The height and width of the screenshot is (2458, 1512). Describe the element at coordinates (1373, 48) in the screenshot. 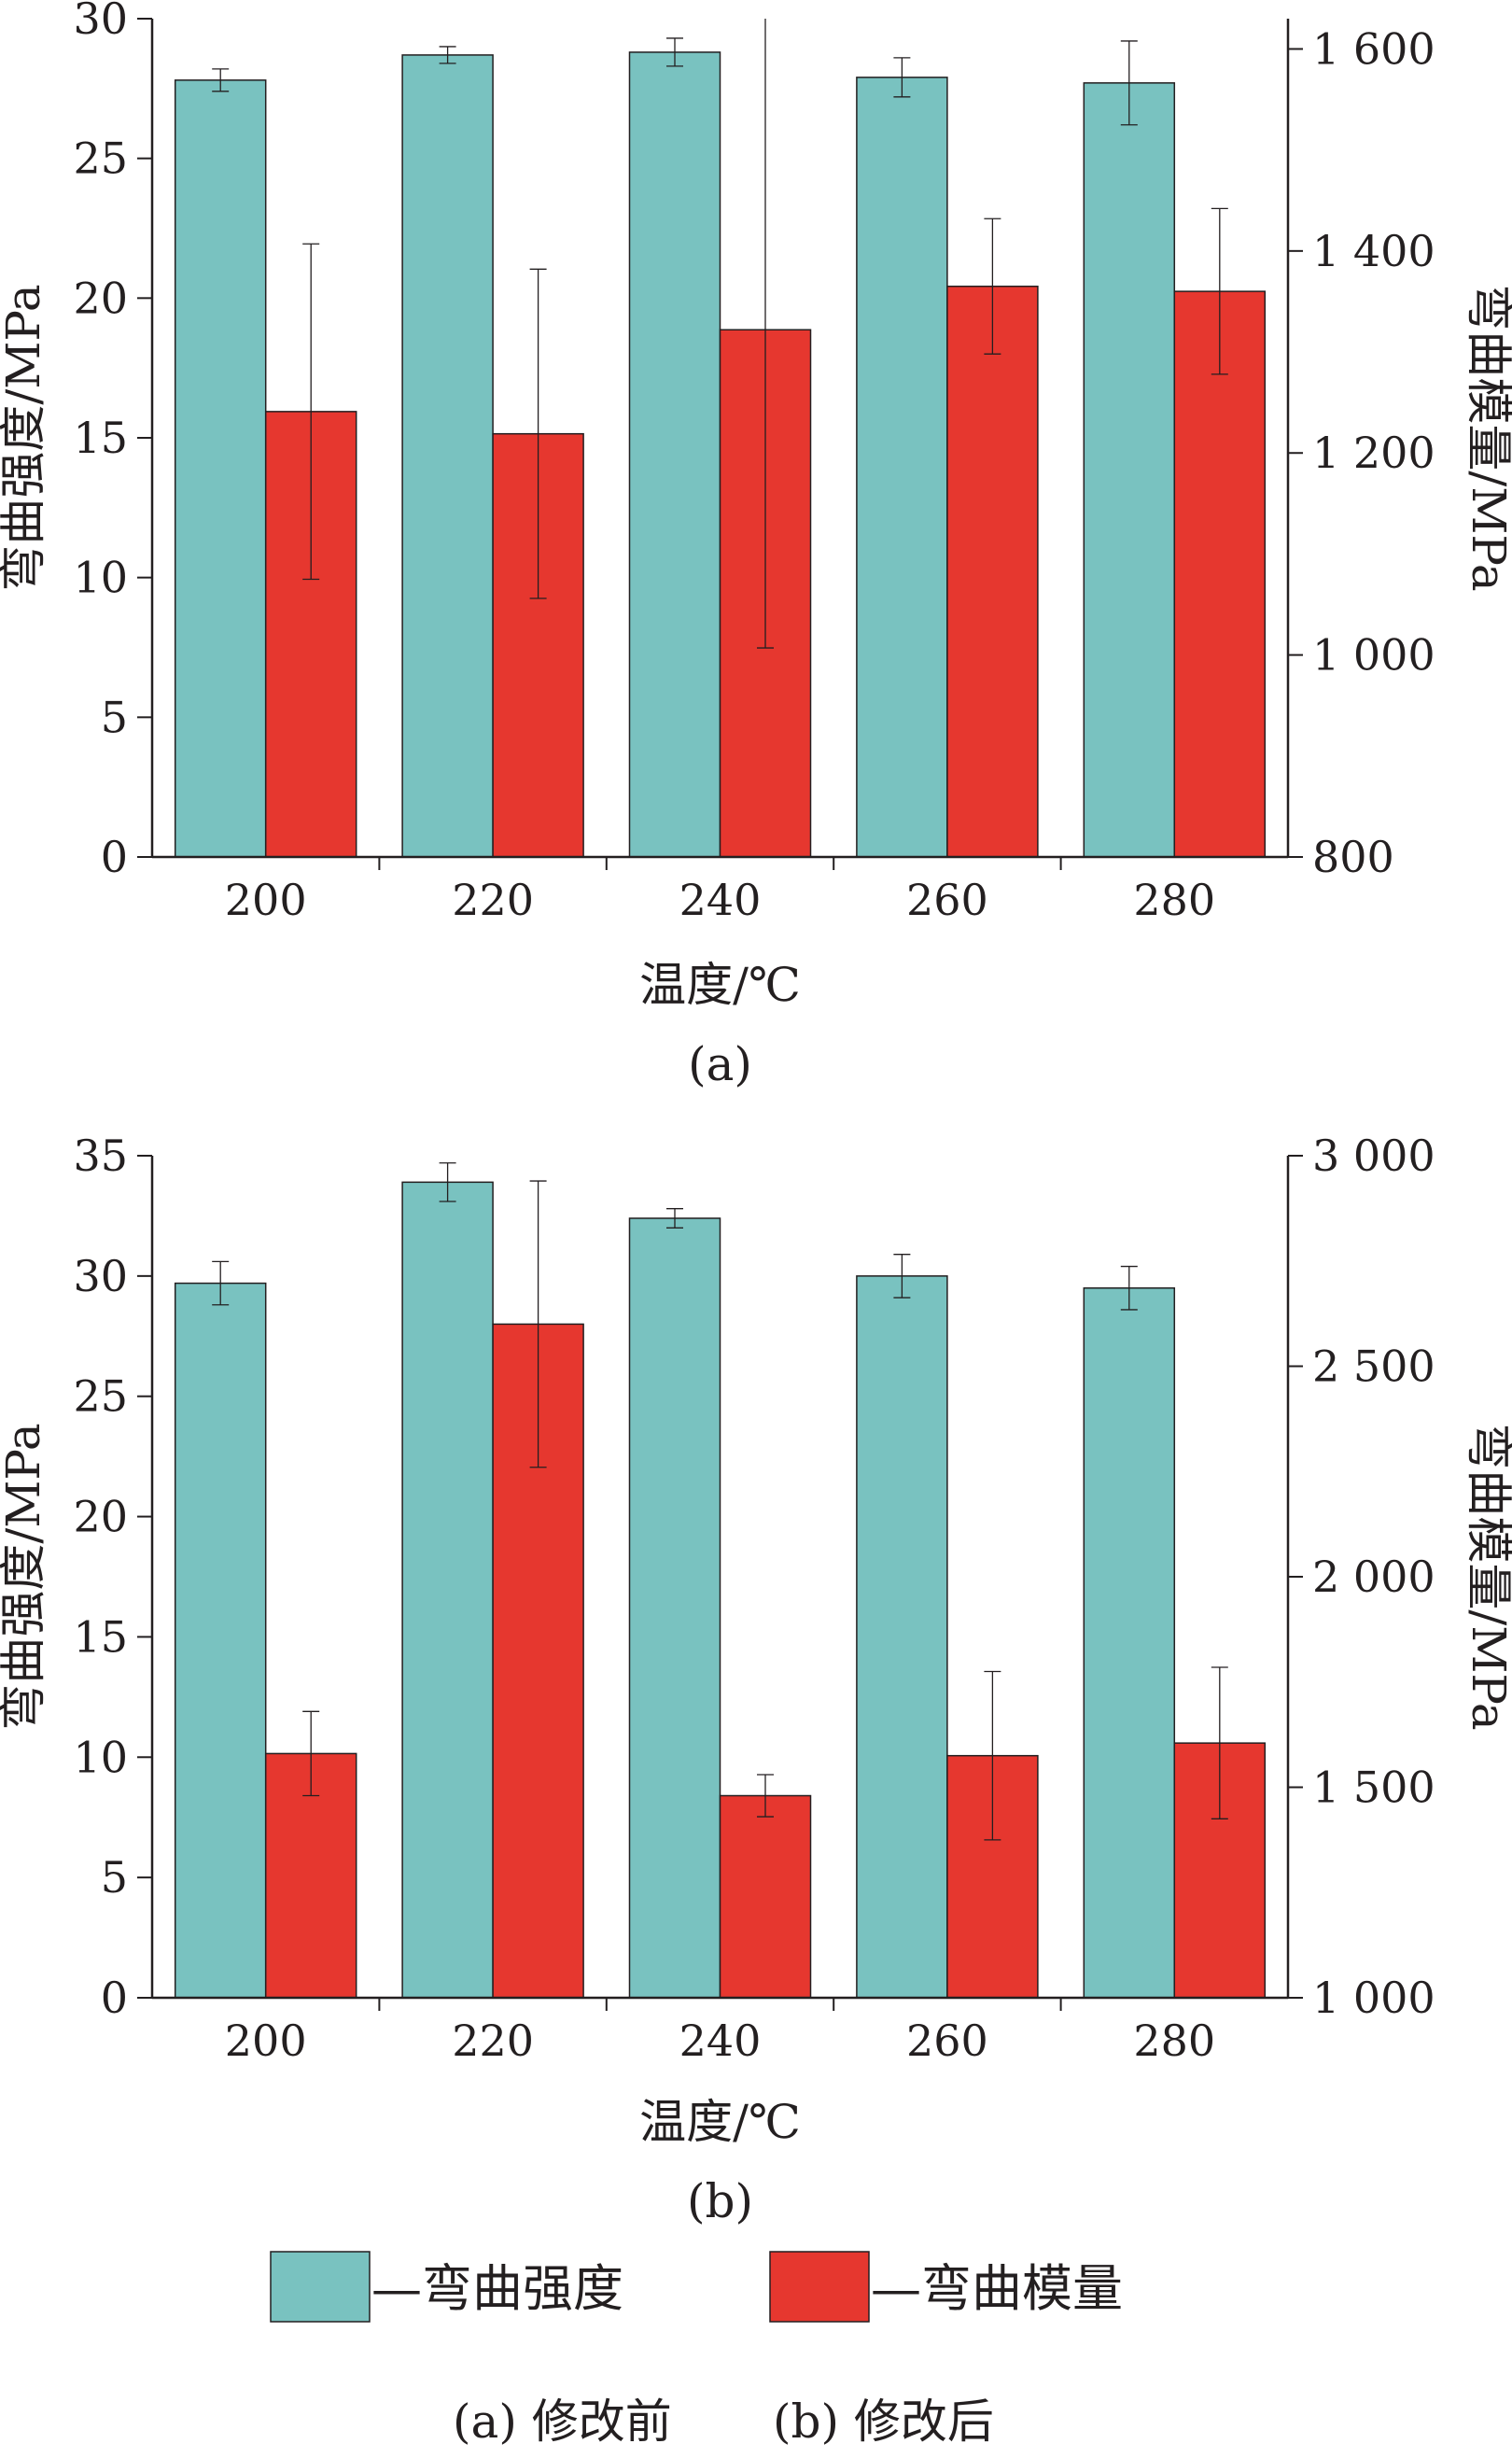

I see `y2-tick-label: 1 600` at that location.